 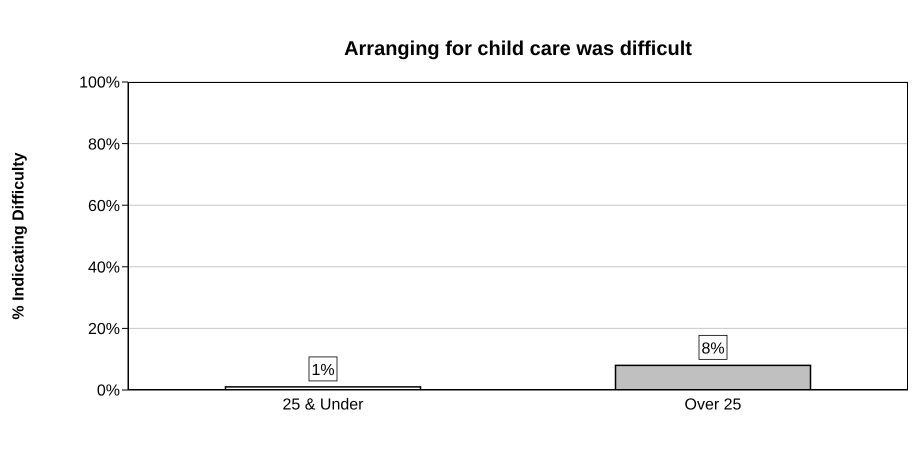 What do you see at coordinates (323, 370) in the screenshot?
I see `data-label: 1%` at bounding box center [323, 370].